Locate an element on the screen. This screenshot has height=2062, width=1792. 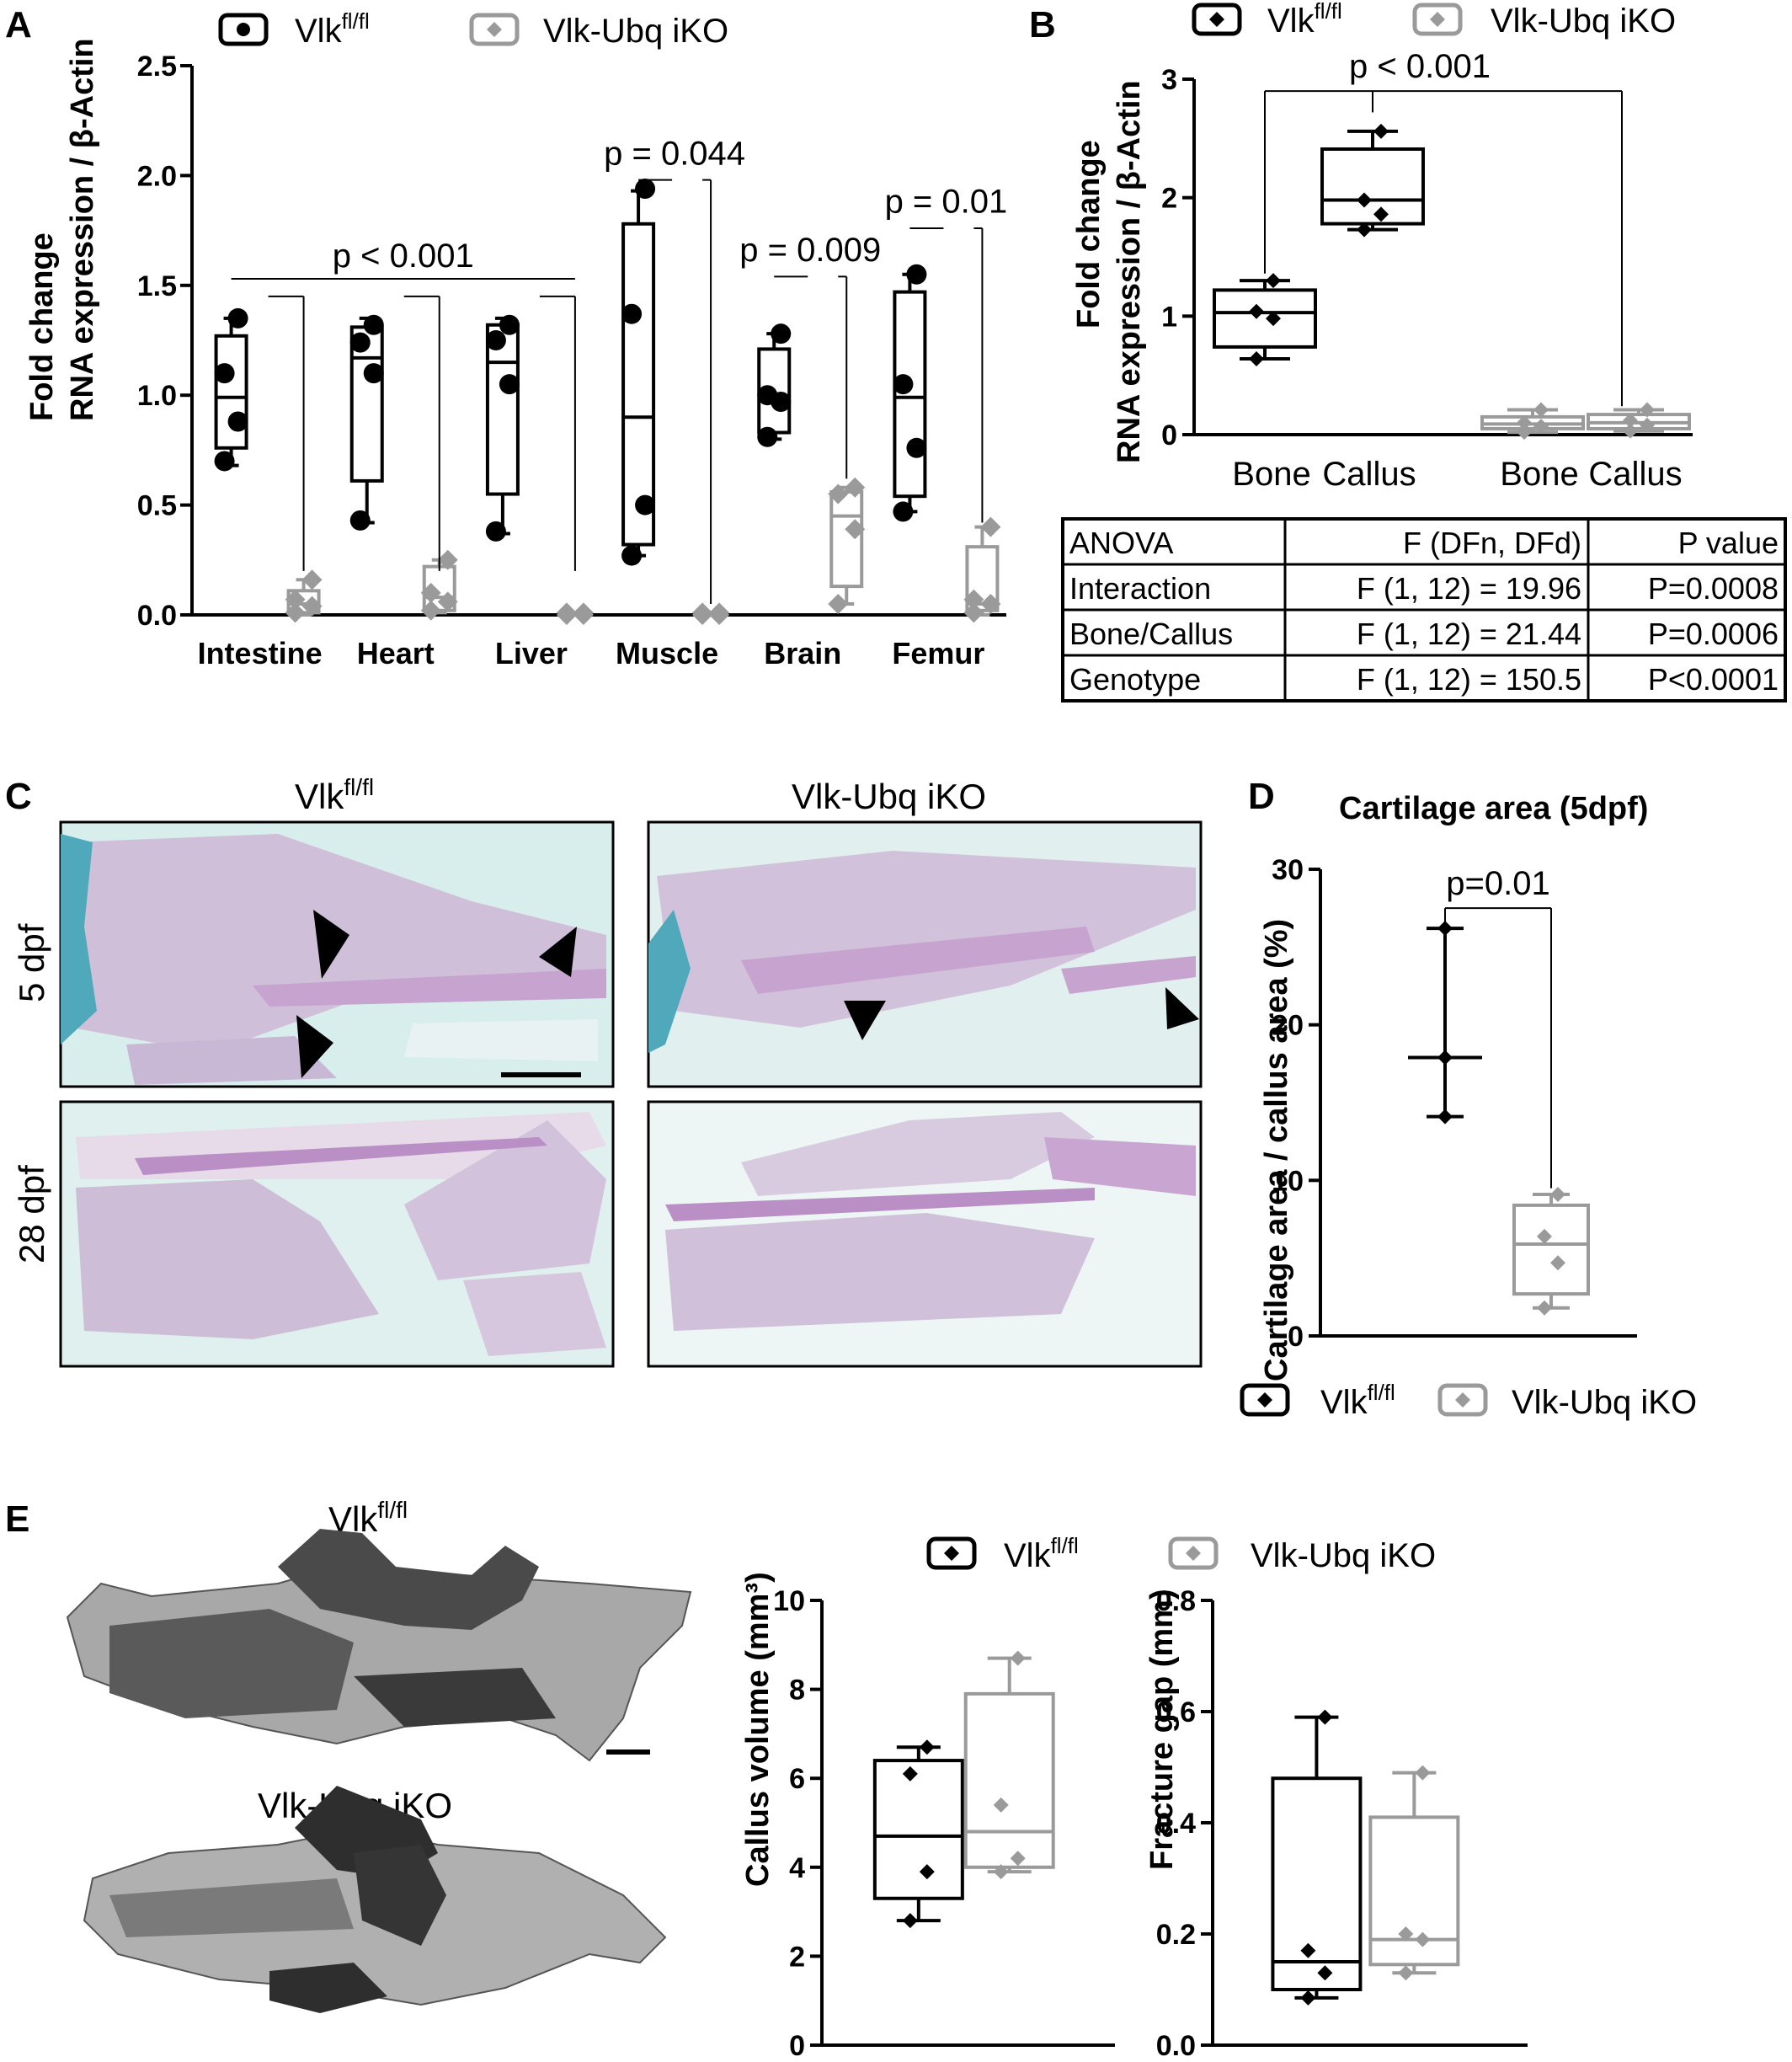
chart-d: 0 10 20 30 p=0.01 is located at coordinates (1454, 1103).